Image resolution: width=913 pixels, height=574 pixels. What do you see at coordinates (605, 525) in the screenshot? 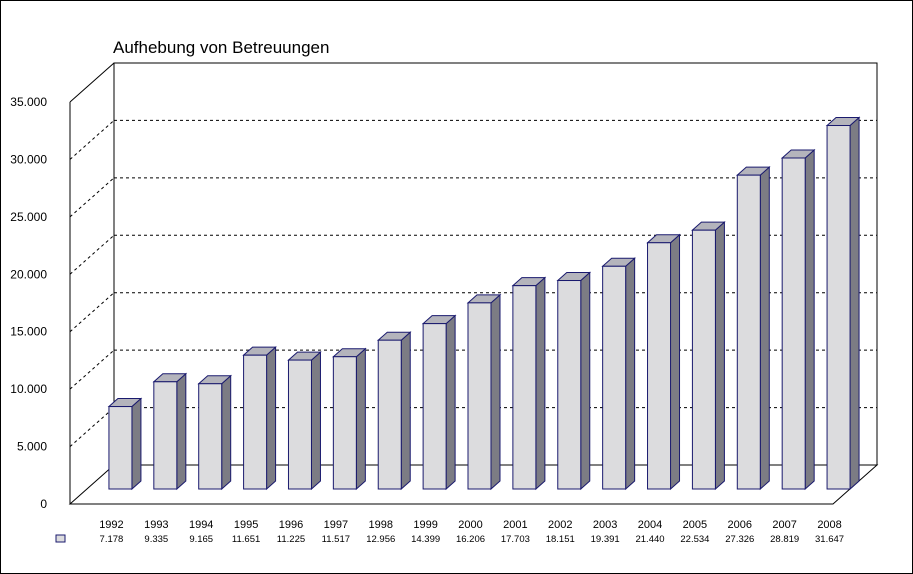
I see `x-tick-label: 2003` at bounding box center [605, 525].